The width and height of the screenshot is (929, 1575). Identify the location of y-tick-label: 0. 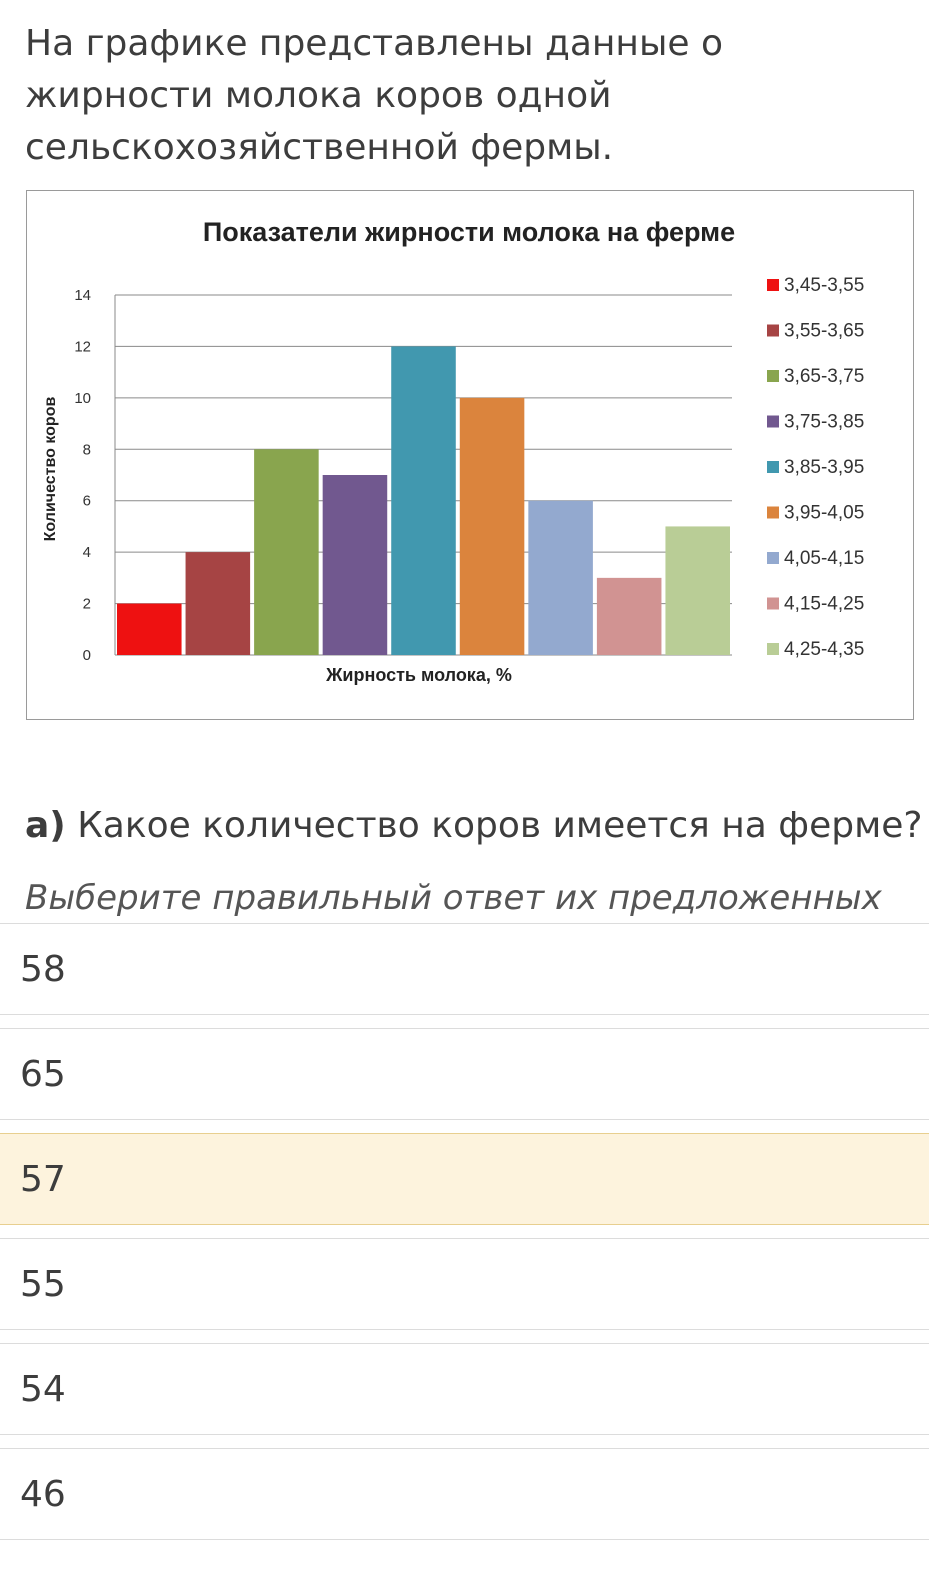
(87, 655).